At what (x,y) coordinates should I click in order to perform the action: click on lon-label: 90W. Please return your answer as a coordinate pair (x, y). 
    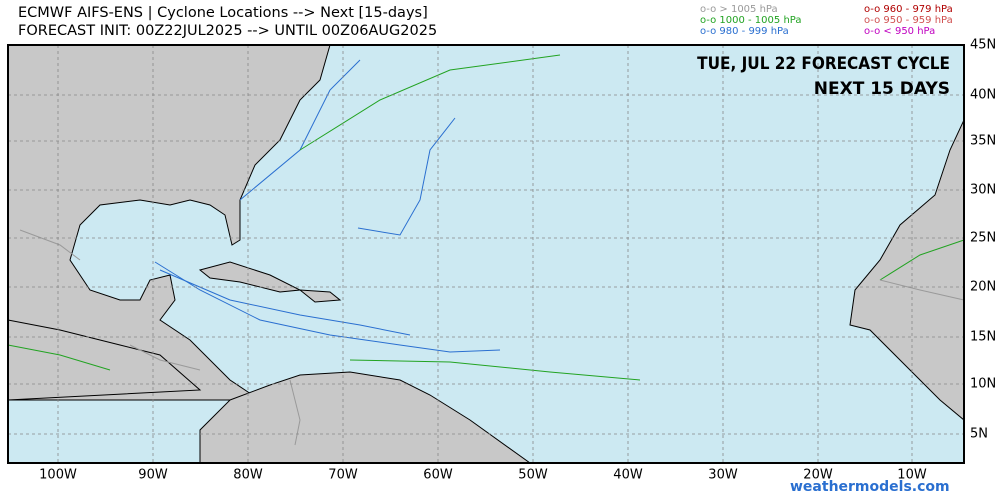
    Looking at the image, I should click on (153, 475).